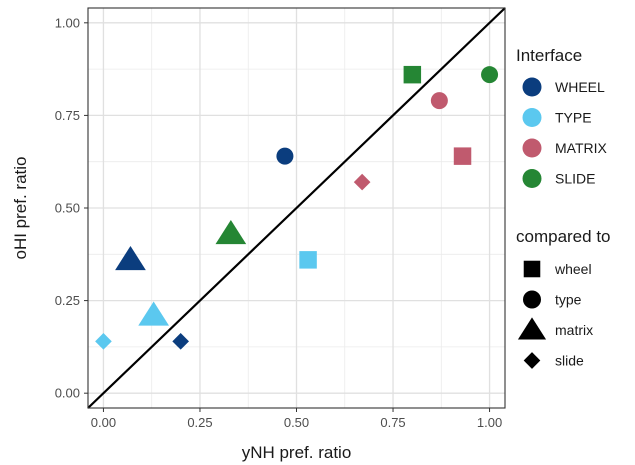 This screenshot has width=635, height=465. Describe the element at coordinates (412, 74) in the screenshot. I see `point-slide-vs-wheel` at that location.